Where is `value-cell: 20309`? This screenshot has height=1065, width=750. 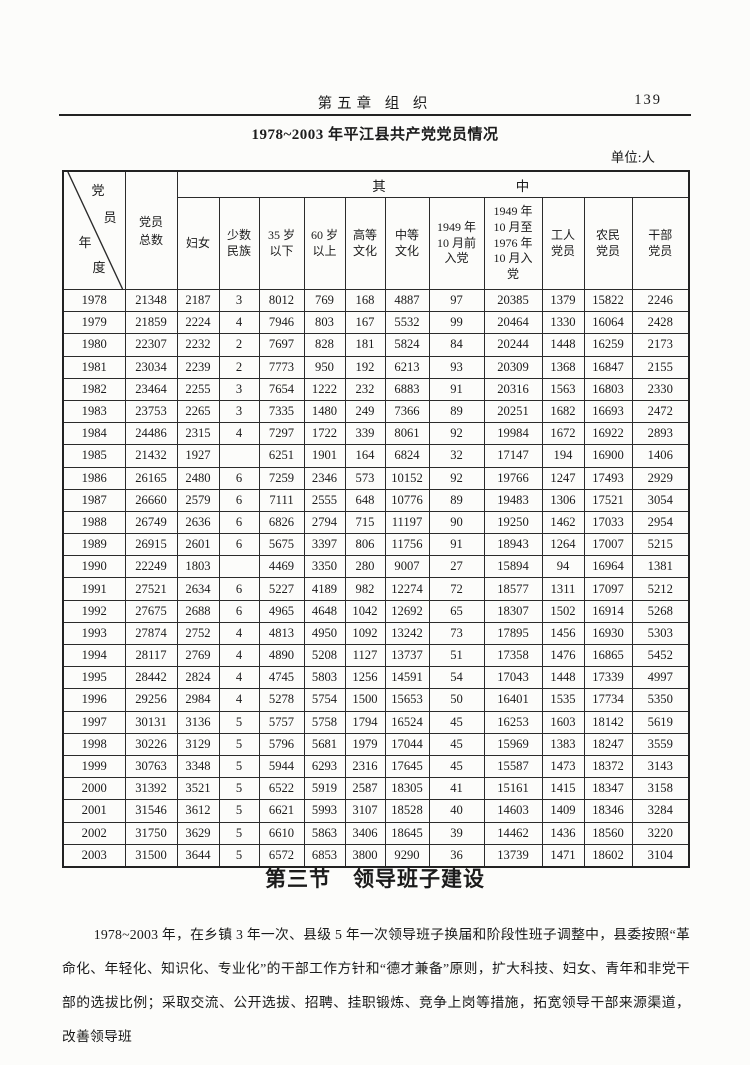 value-cell: 20309 is located at coordinates (513, 367).